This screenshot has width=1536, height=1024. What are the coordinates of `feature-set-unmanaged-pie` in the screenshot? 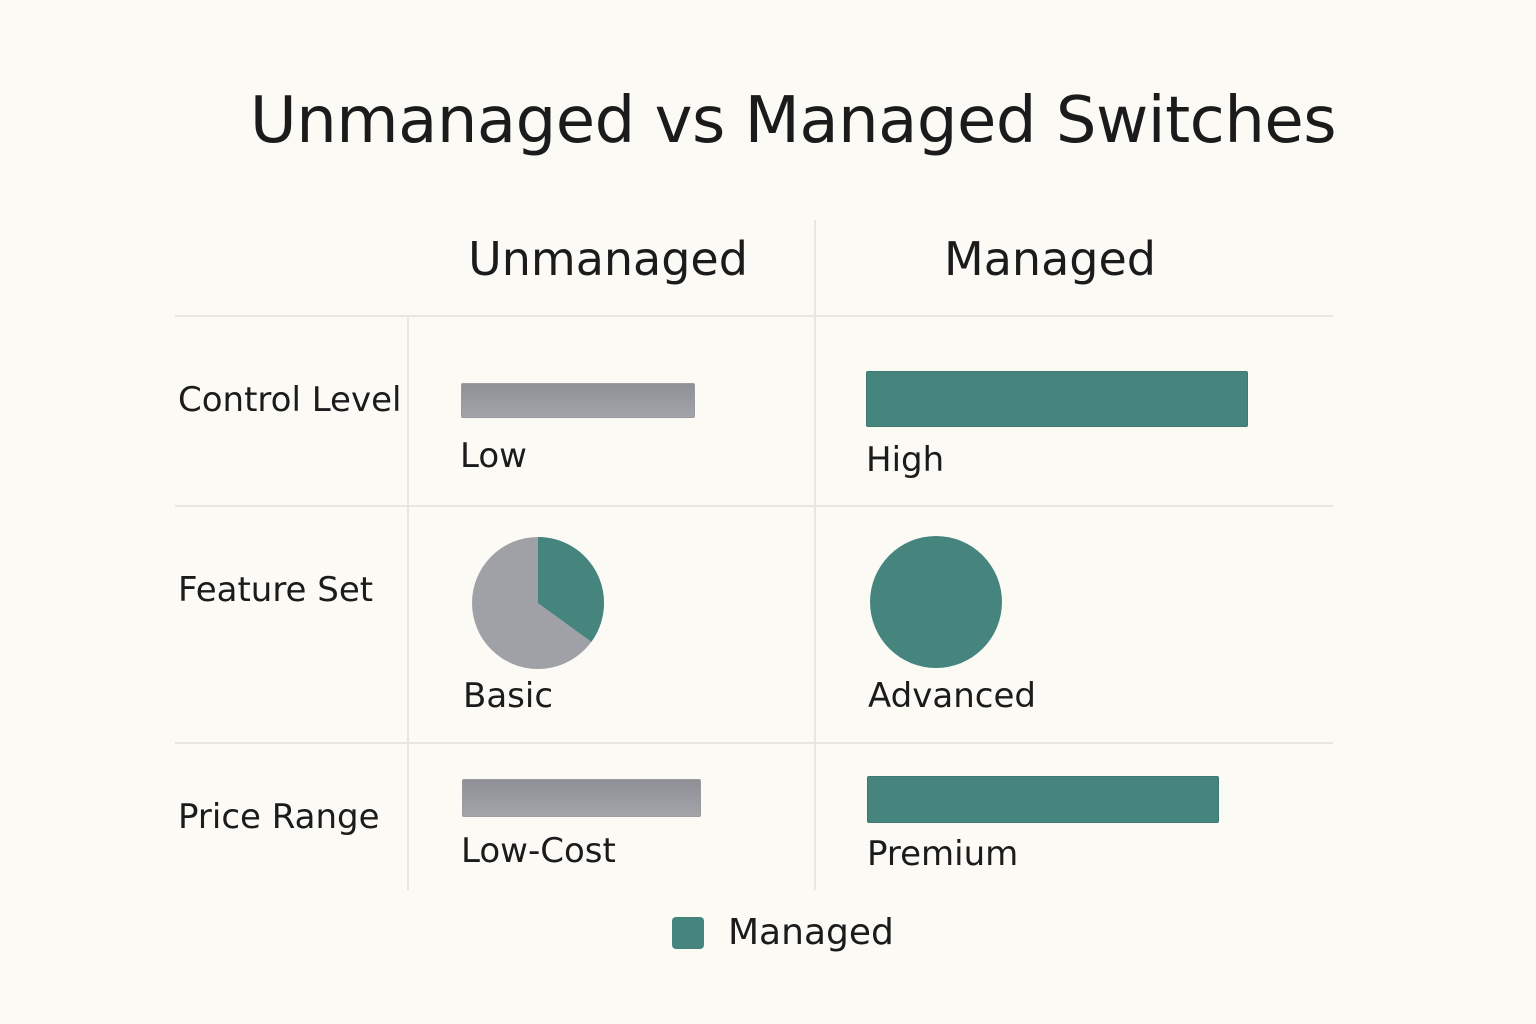 It's located at (538, 605).